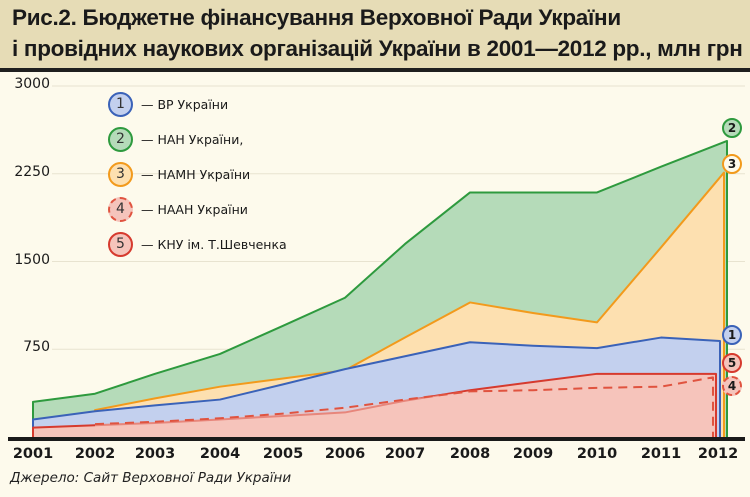 The height and width of the screenshot is (497, 750). What do you see at coordinates (194, 209) in the screenshot?
I see `legend-label: — НААН України` at bounding box center [194, 209].